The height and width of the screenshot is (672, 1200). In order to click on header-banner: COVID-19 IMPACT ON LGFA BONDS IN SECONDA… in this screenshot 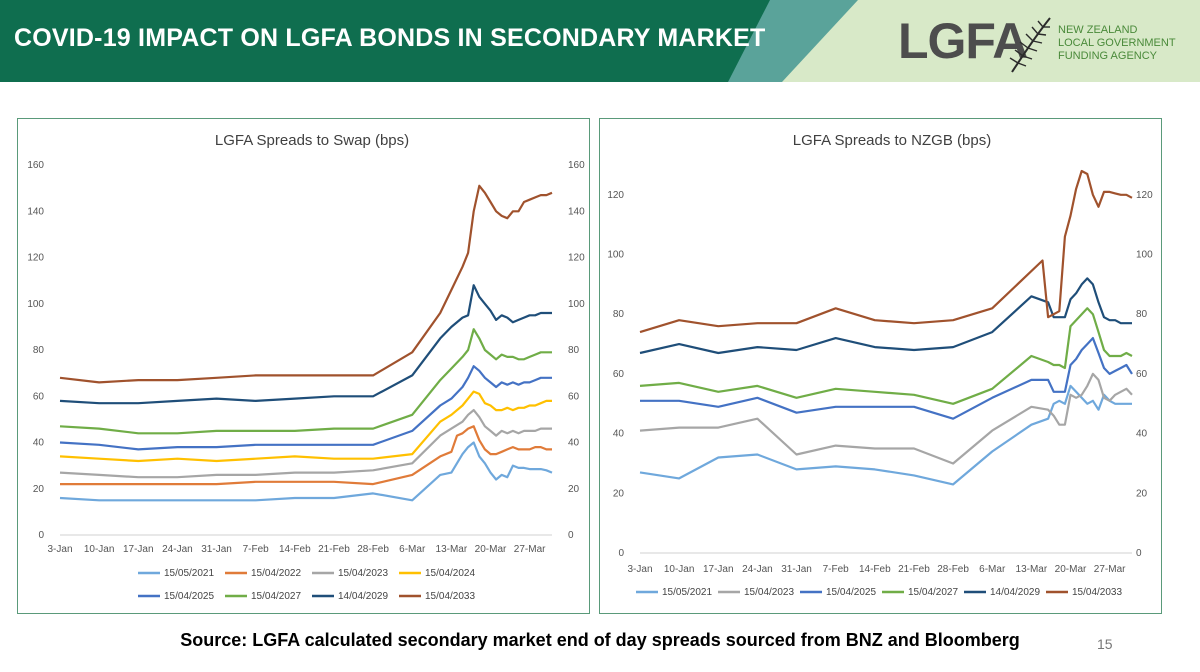, I will do `click(600, 41)`.